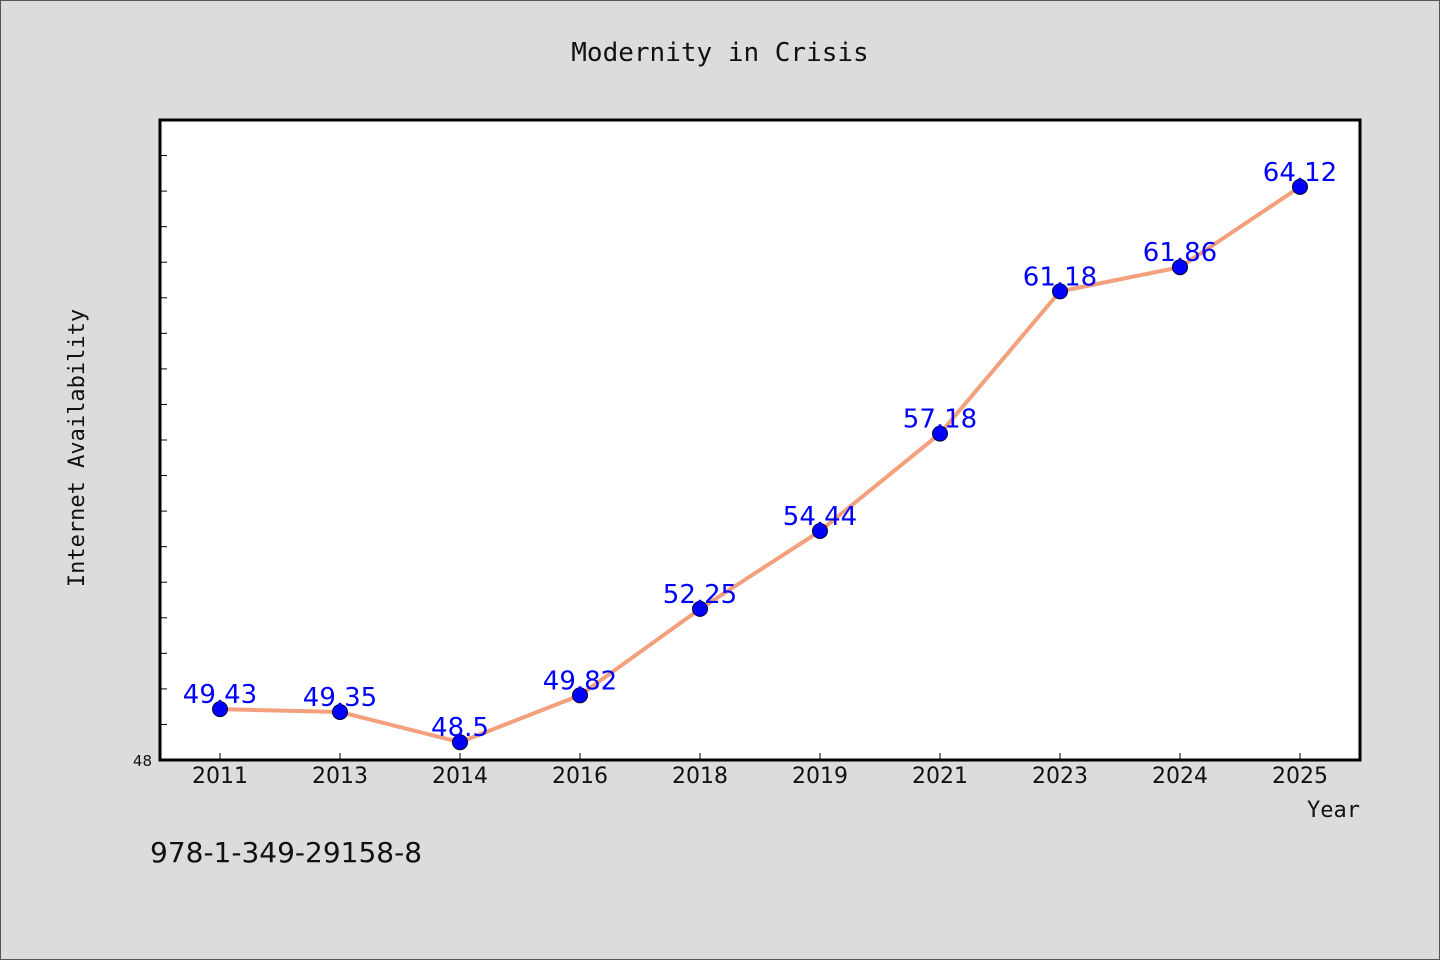 The height and width of the screenshot is (960, 1440). What do you see at coordinates (700, 776) in the screenshot?
I see `x-tick-label: 2018` at bounding box center [700, 776].